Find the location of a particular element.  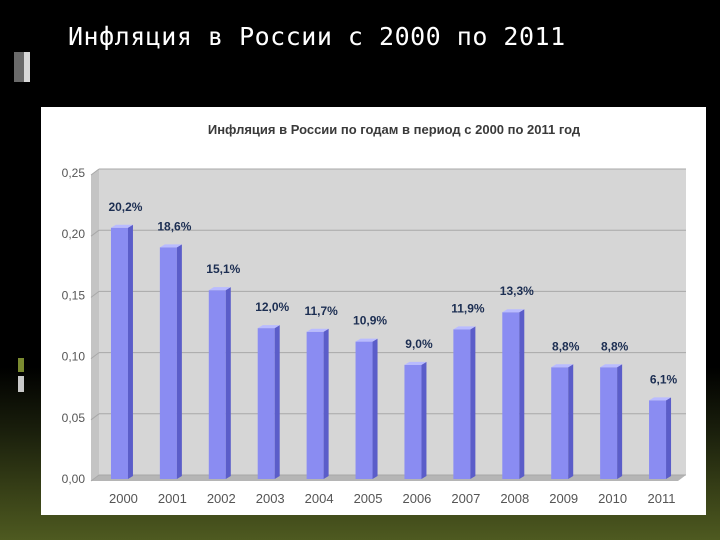

slide-title: Инфляция в России с 2000 по 2011 is located at coordinates (317, 36).